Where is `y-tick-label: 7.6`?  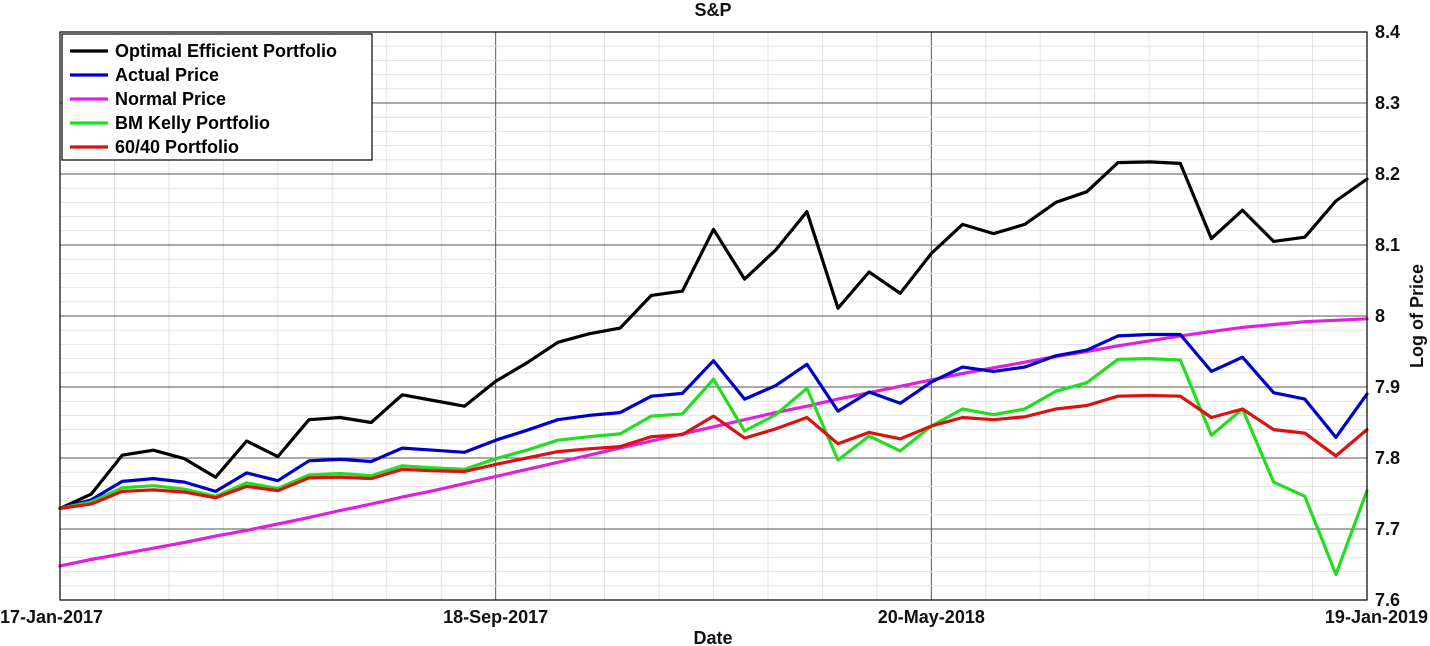 y-tick-label: 7.6 is located at coordinates (1387, 600).